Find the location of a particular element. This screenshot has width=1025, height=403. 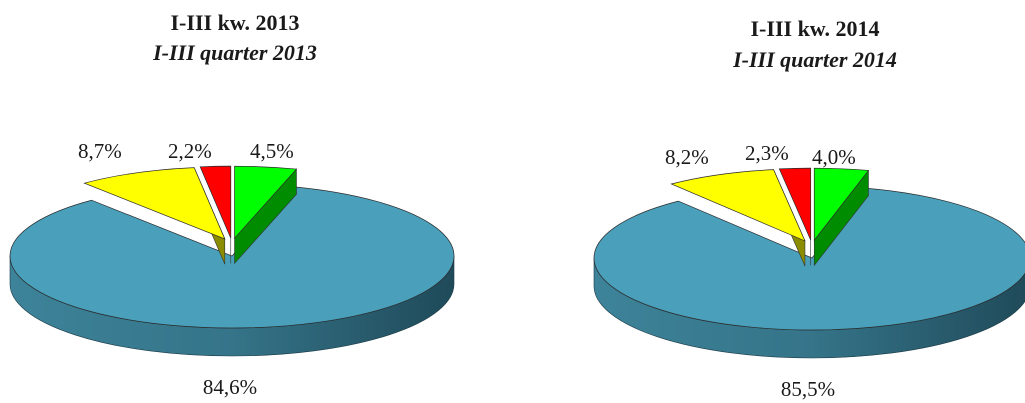

slice-label-red: 2,2% is located at coordinates (190, 151).